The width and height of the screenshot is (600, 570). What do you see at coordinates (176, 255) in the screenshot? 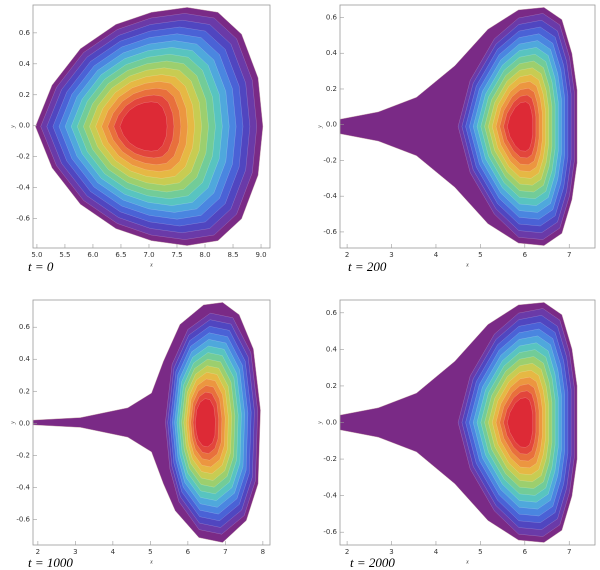
I see `x-tick-label: 7.5` at bounding box center [176, 255].